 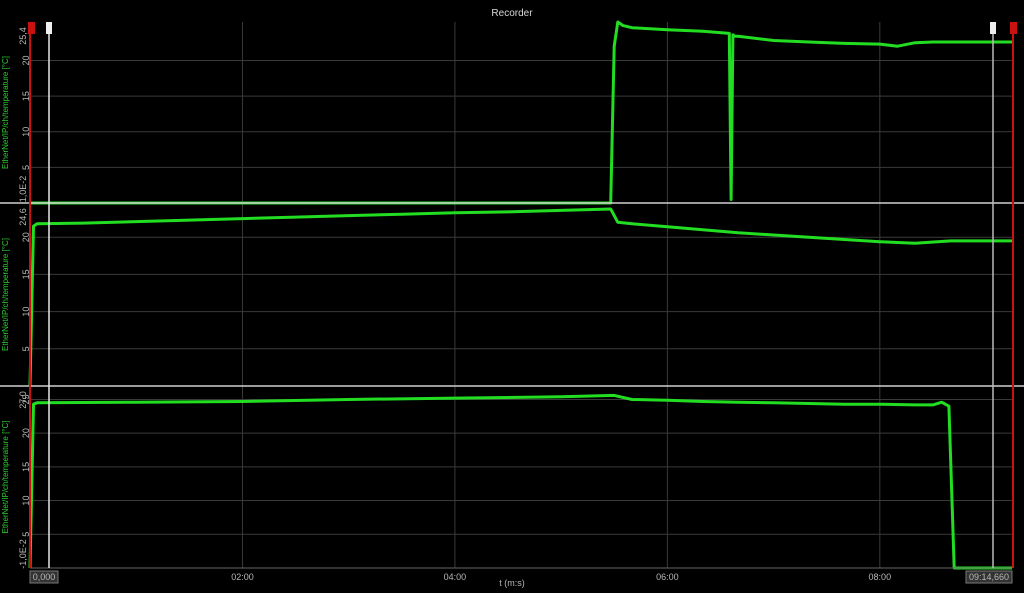 What do you see at coordinates (49, 28) in the screenshot?
I see `left-cursor-handle` at bounding box center [49, 28].